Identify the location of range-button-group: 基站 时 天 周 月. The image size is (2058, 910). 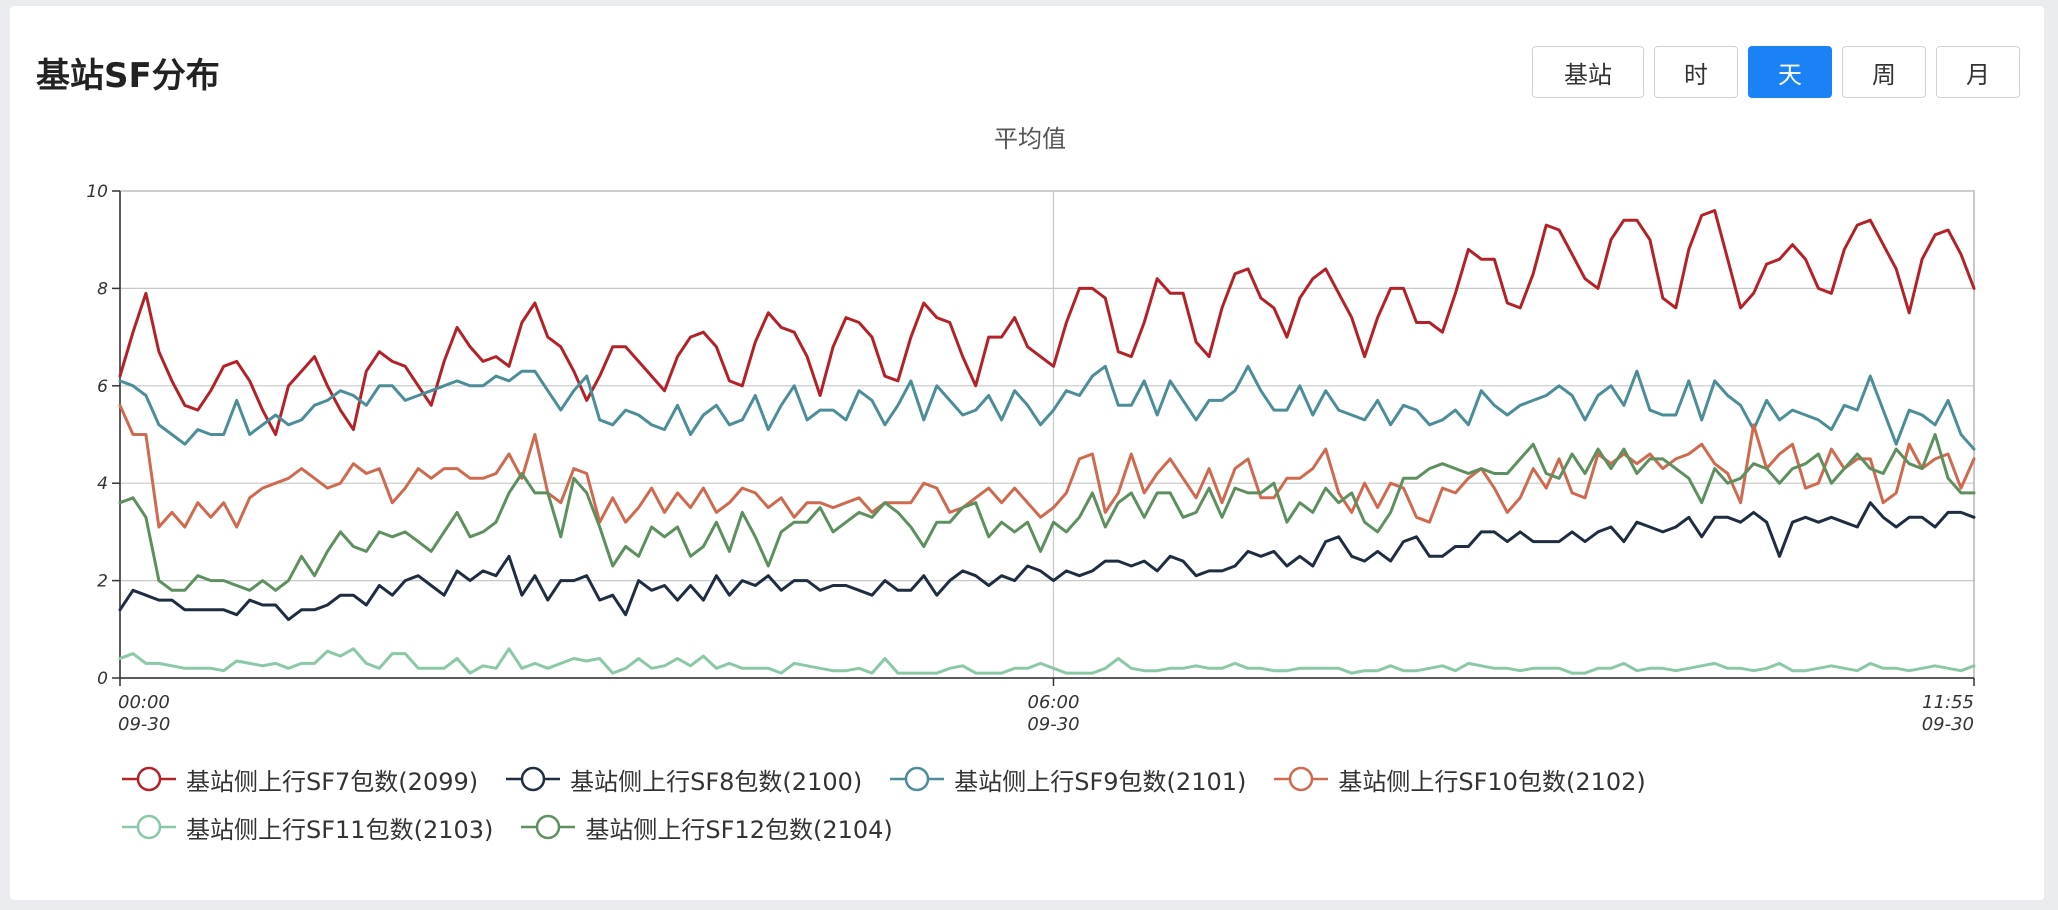
(1776, 72).